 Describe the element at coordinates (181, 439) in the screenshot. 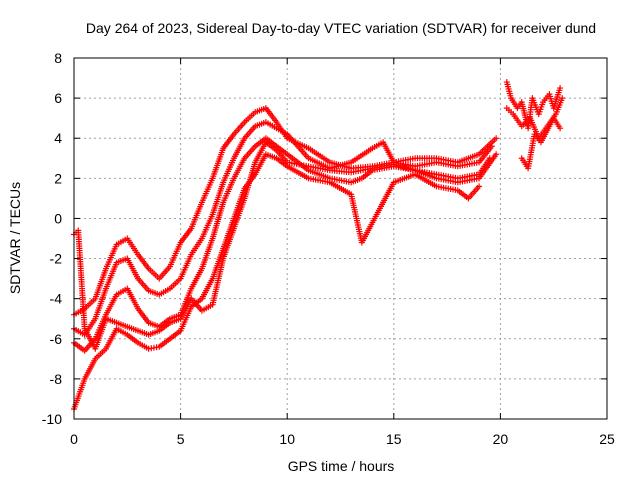

I see `x-tick-label: 5` at that location.